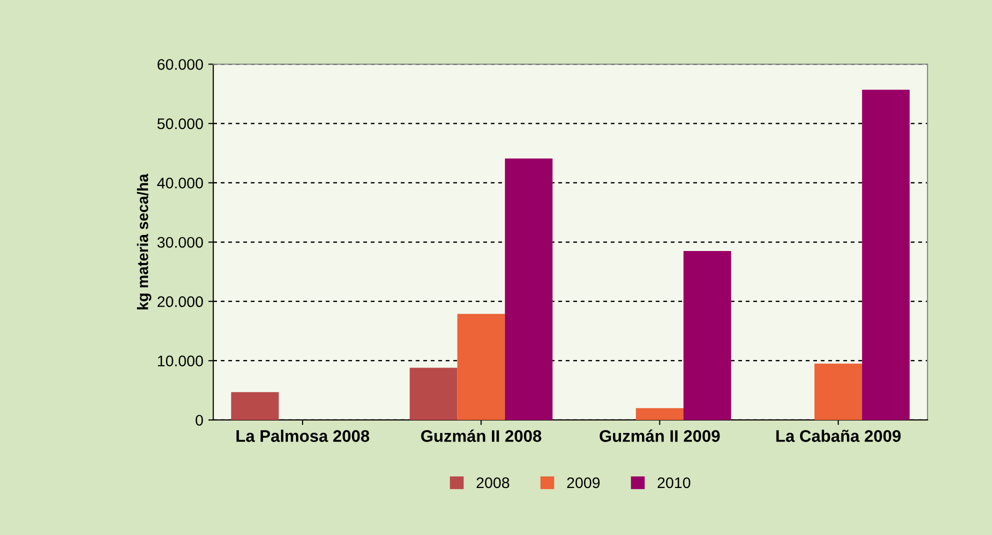 This screenshot has width=992, height=535. Describe the element at coordinates (180, 183) in the screenshot. I see `y-tick-label: 40.000` at that location.